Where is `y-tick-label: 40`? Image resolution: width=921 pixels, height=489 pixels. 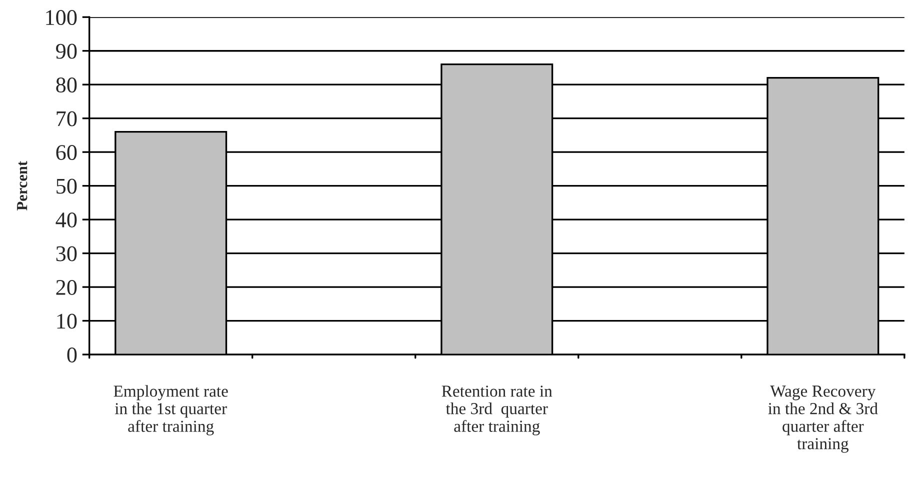
y-tick-label: 40 is located at coordinates (66, 220).